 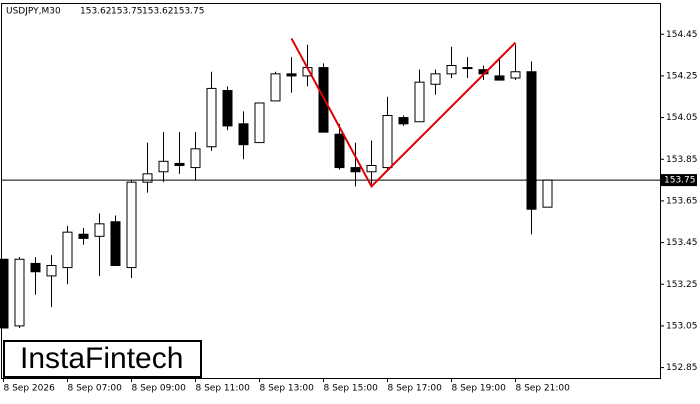 What do you see at coordinates (159, 389) in the screenshot?
I see `x-tick-label: 8 Sep 09:00` at bounding box center [159, 389].